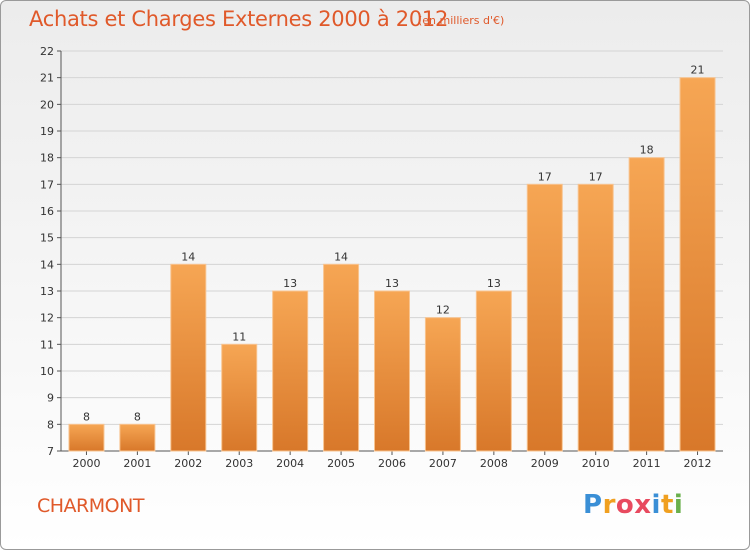 The width and height of the screenshot is (750, 550). What do you see at coordinates (47, 211) in the screenshot?
I see `y-tick-label: 16` at bounding box center [47, 211].